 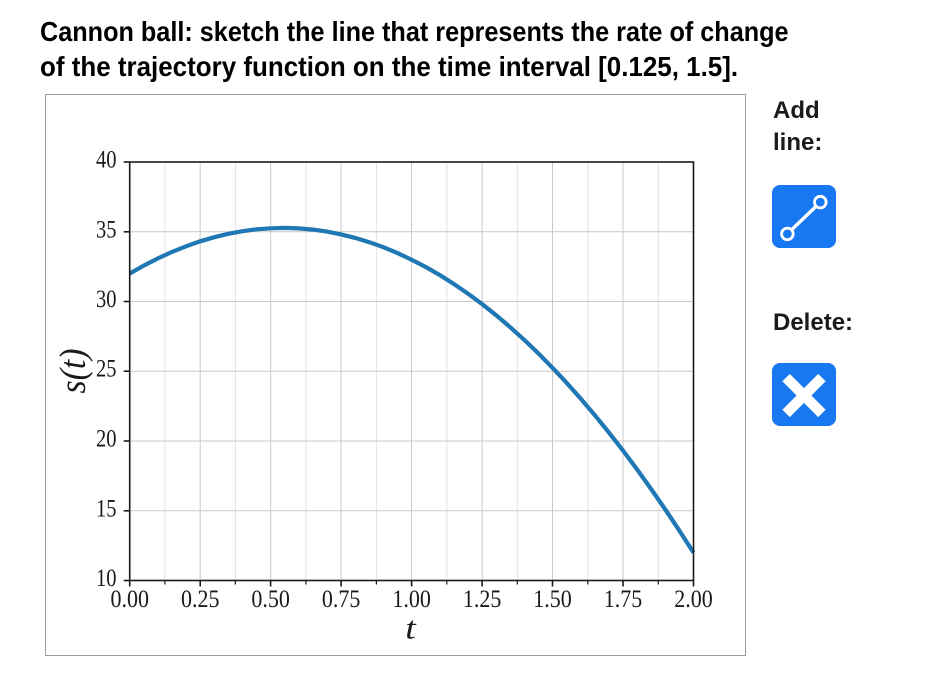 I want to click on svg-text: 1.50, so click(x=552, y=599).